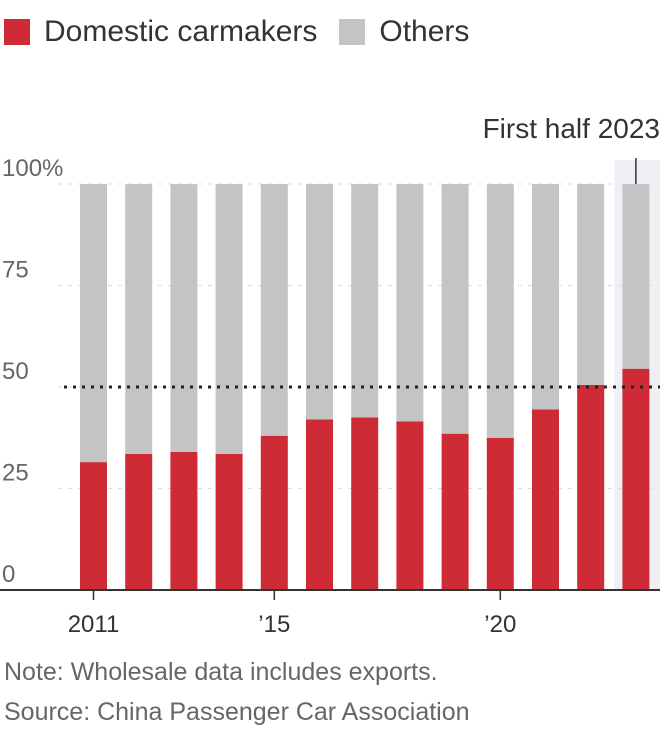 The image size is (668, 733). I want to click on legend-swatch-others, so click(352, 32).